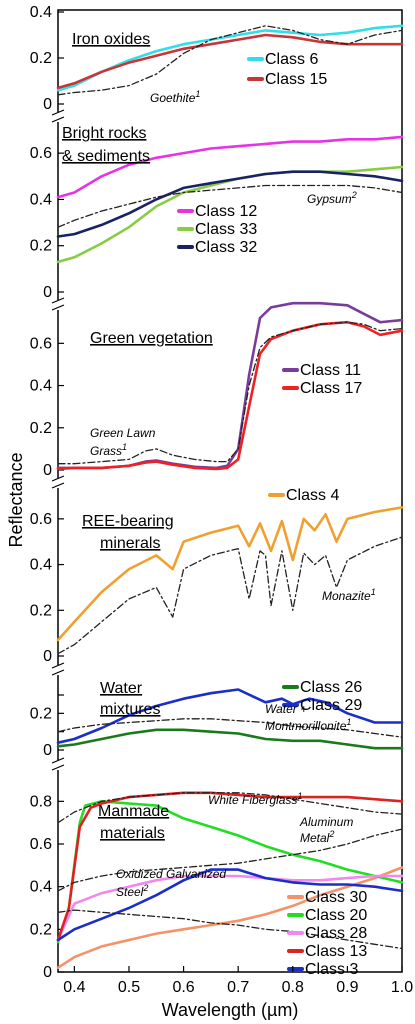  Describe the element at coordinates (41, 801) in the screenshot. I see `panel-6-ytick-label: 0.8` at that location.